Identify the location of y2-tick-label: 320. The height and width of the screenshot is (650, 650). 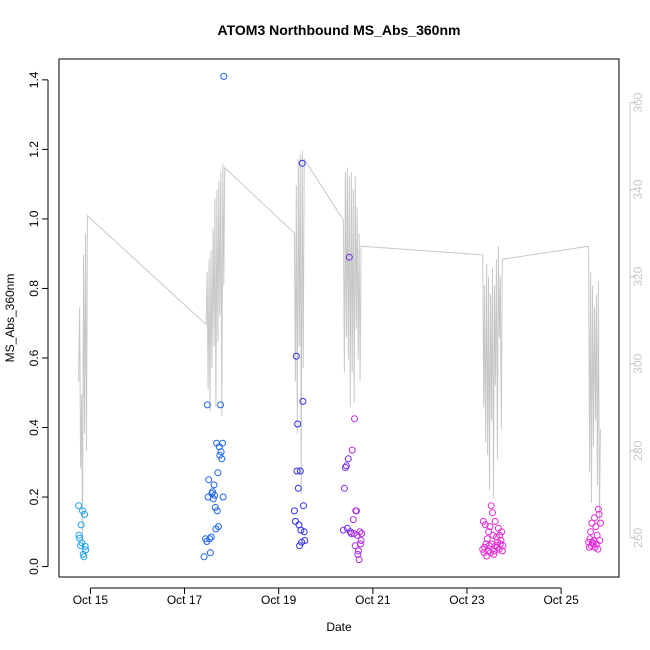
(638, 276).